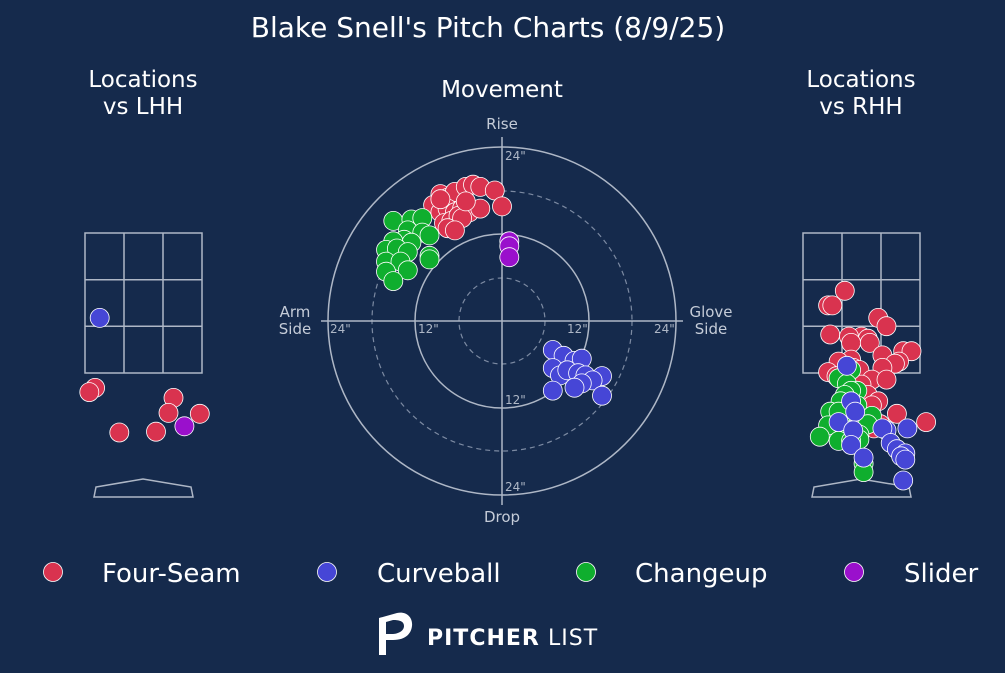 This screenshot has height=673, width=1005. I want to click on lhh-panel-title-line1: Locations, so click(142, 80).